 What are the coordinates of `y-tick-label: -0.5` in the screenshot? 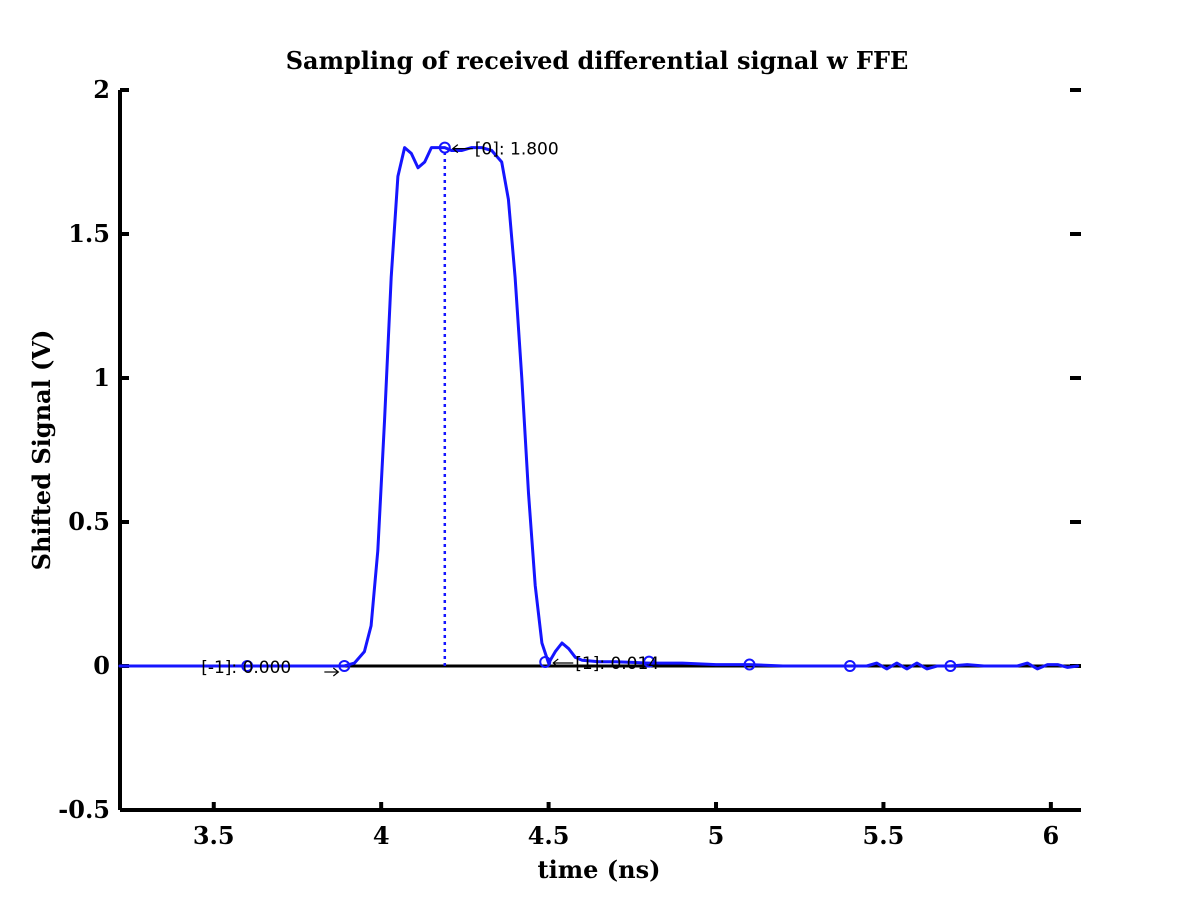 It's located at (84, 809).